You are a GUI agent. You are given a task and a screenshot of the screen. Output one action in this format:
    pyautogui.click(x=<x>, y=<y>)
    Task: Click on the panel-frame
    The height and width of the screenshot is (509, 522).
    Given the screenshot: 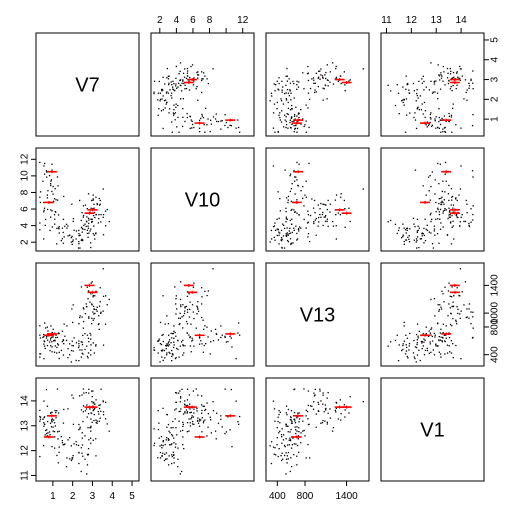 What is the action you would take?
    pyautogui.click(x=317, y=84)
    